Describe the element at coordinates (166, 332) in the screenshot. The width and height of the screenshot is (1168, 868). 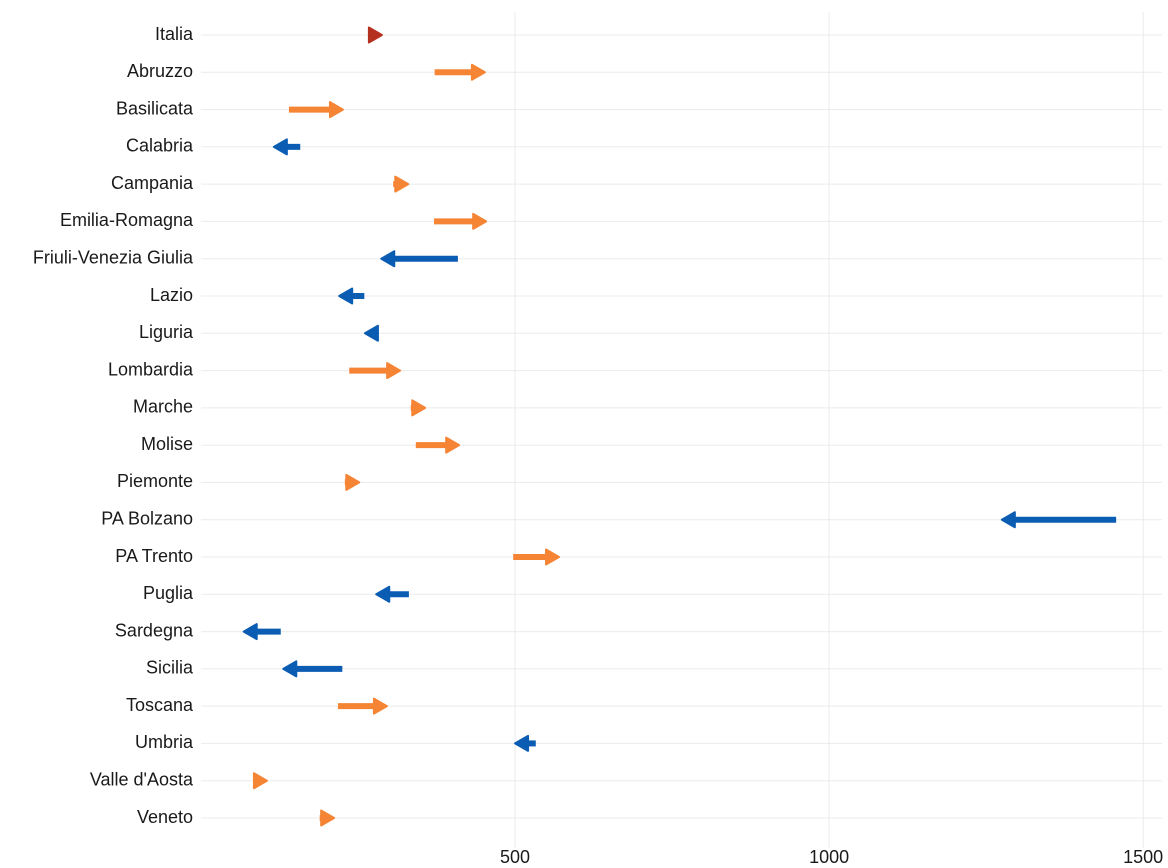
I see `y-tick-label: Liguria` at that location.